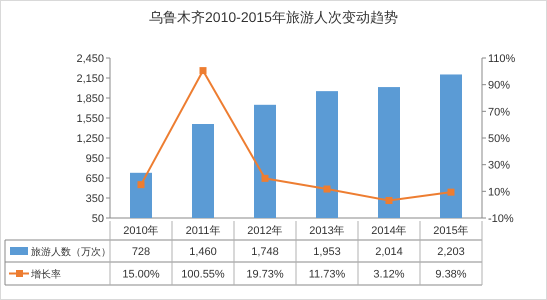  I want to click on data-label: 1,953, so click(327, 252).